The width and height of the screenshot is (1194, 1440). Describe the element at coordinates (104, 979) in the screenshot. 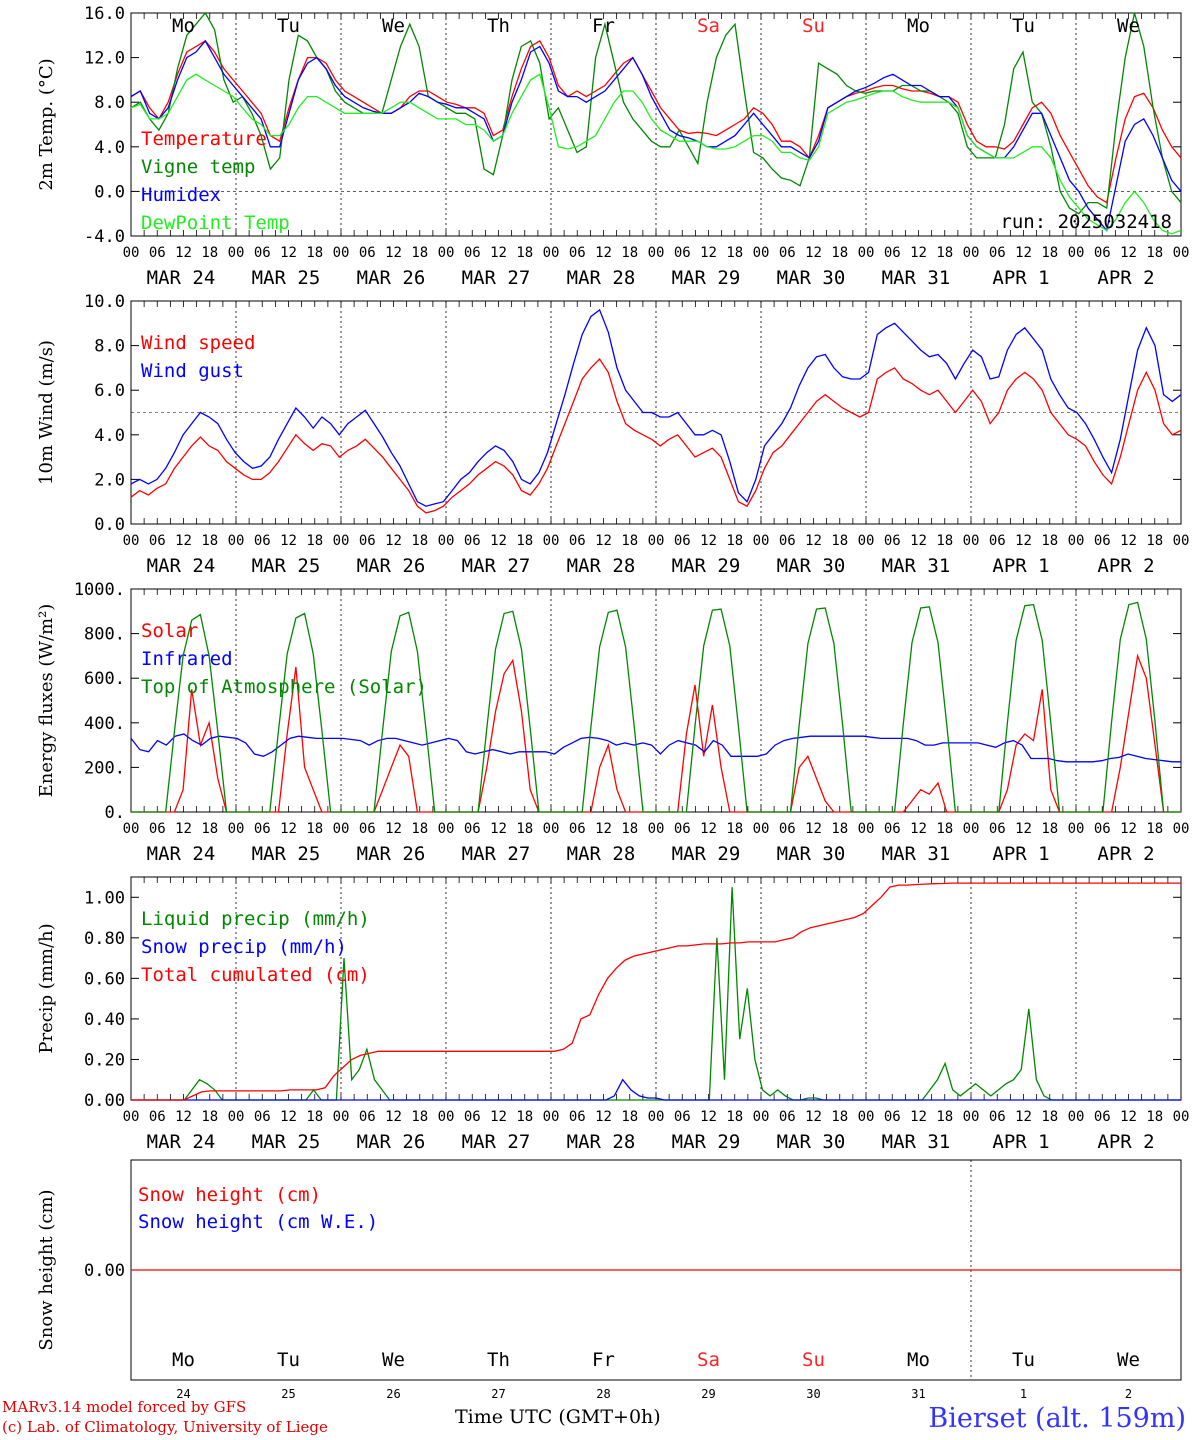

I see `y-tick-label: 0.60` at that location.